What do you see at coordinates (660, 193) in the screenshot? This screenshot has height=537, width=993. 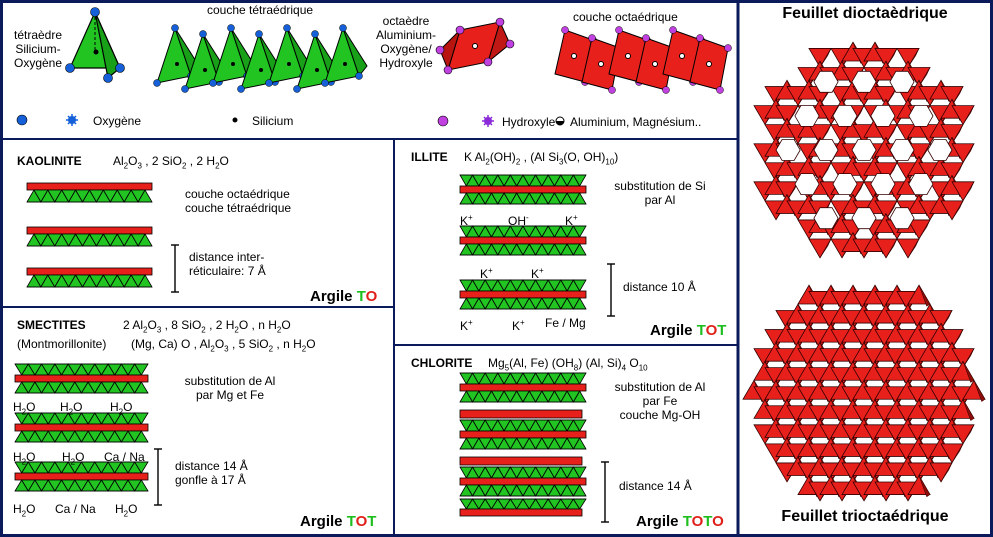 I see `illite-note: substitution de Si par Al` at bounding box center [660, 193].